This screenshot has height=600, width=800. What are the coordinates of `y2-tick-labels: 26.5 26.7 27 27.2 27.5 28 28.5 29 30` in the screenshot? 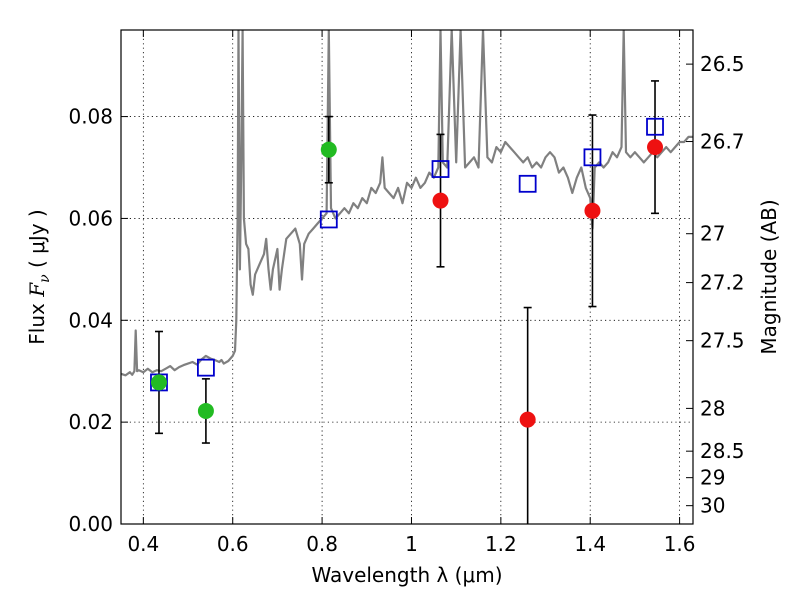 It's located at (722, 285).